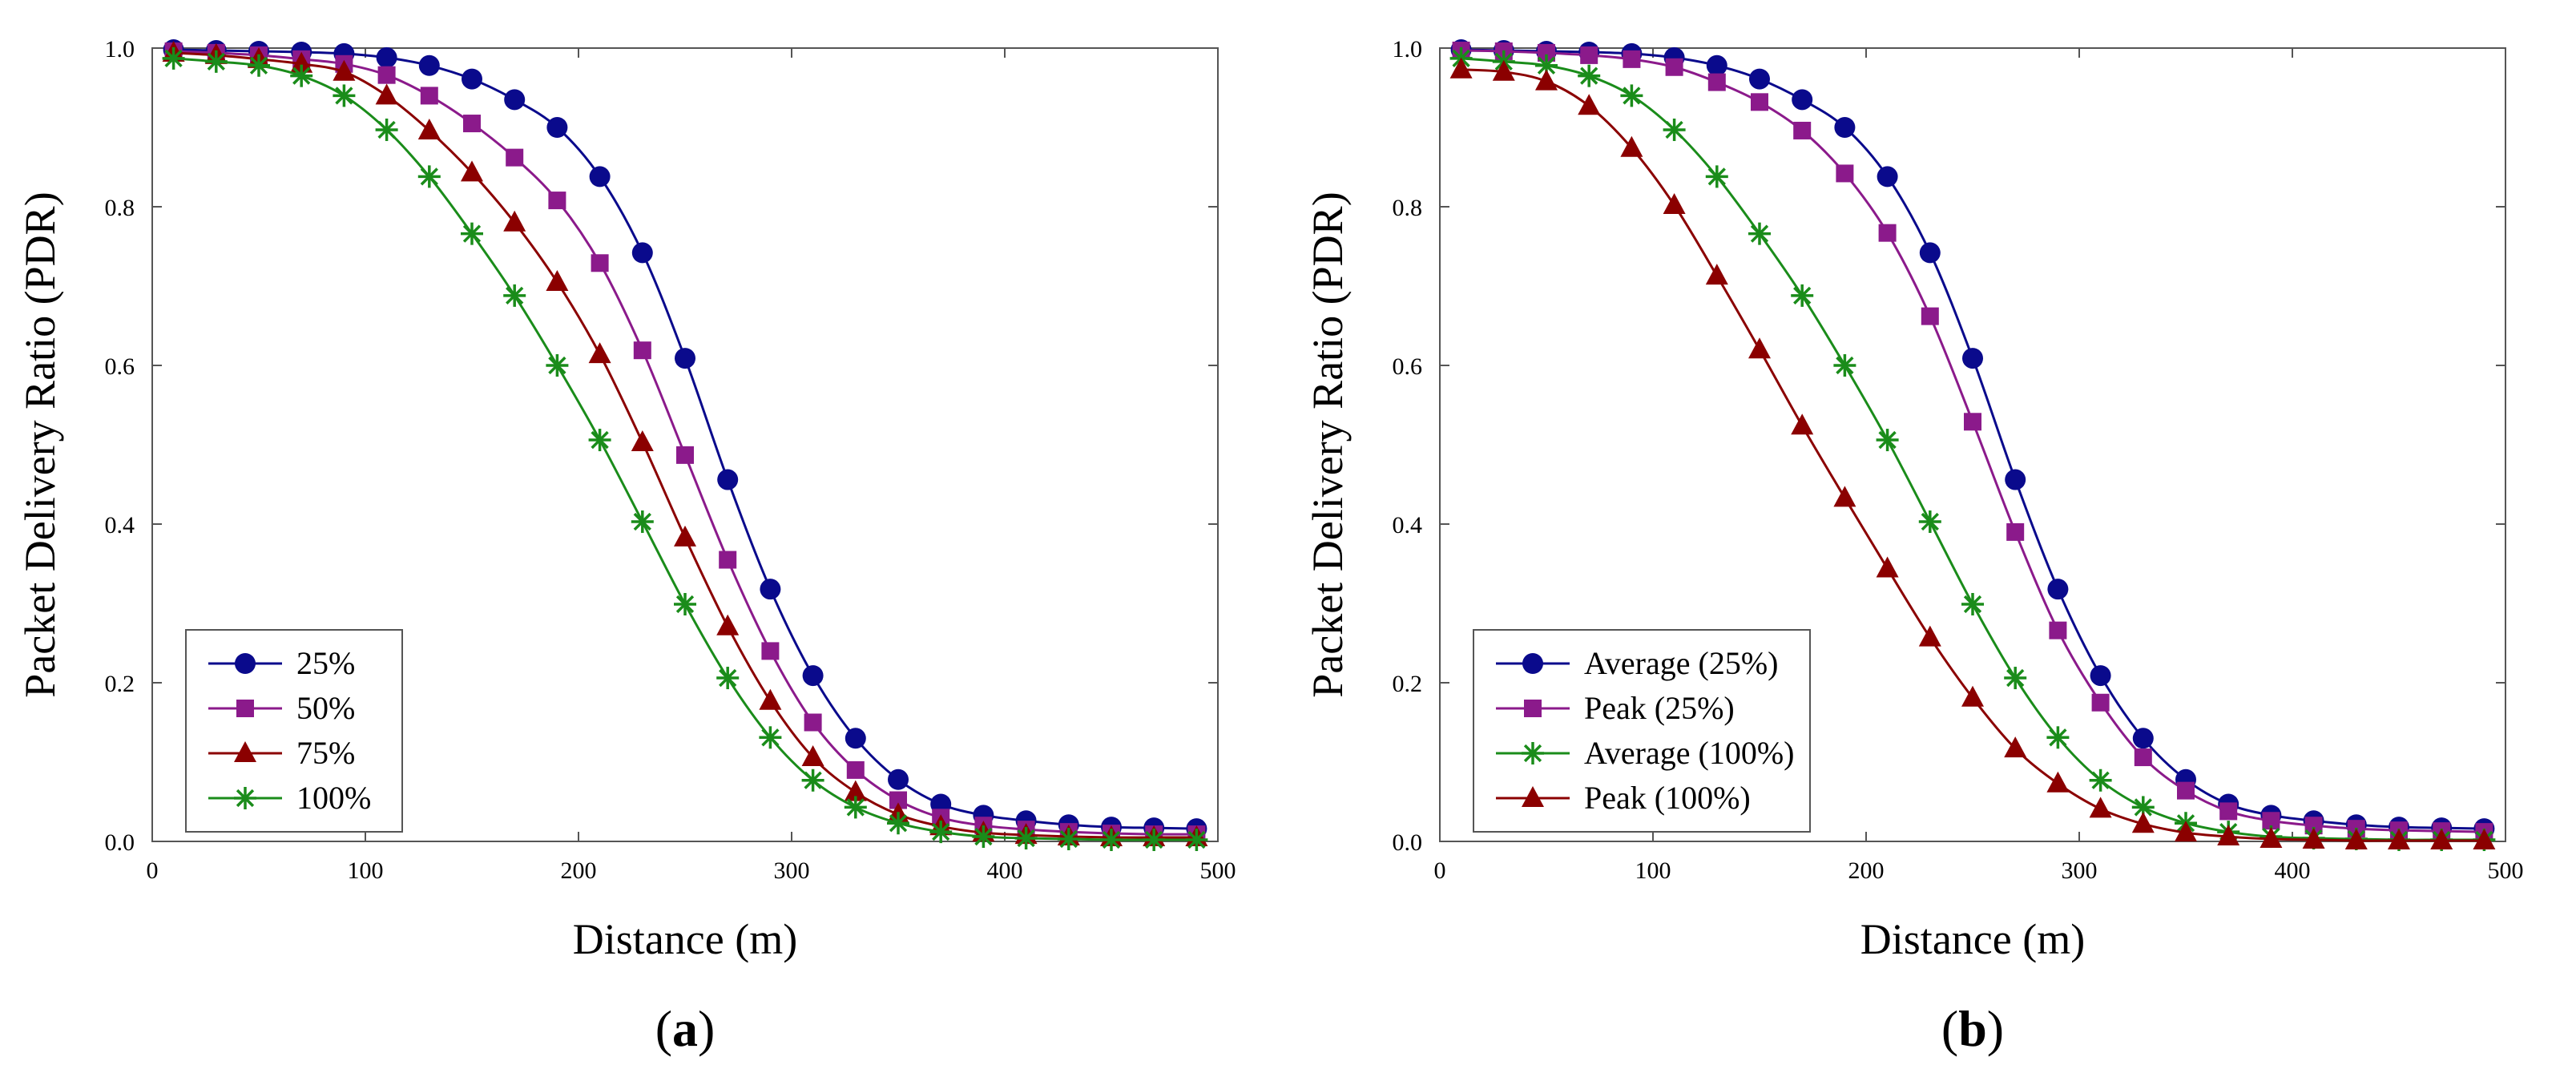 The width and height of the screenshot is (2576, 1073). Describe the element at coordinates (281, 753) in the screenshot. I see `legend-item: 75%` at that location.